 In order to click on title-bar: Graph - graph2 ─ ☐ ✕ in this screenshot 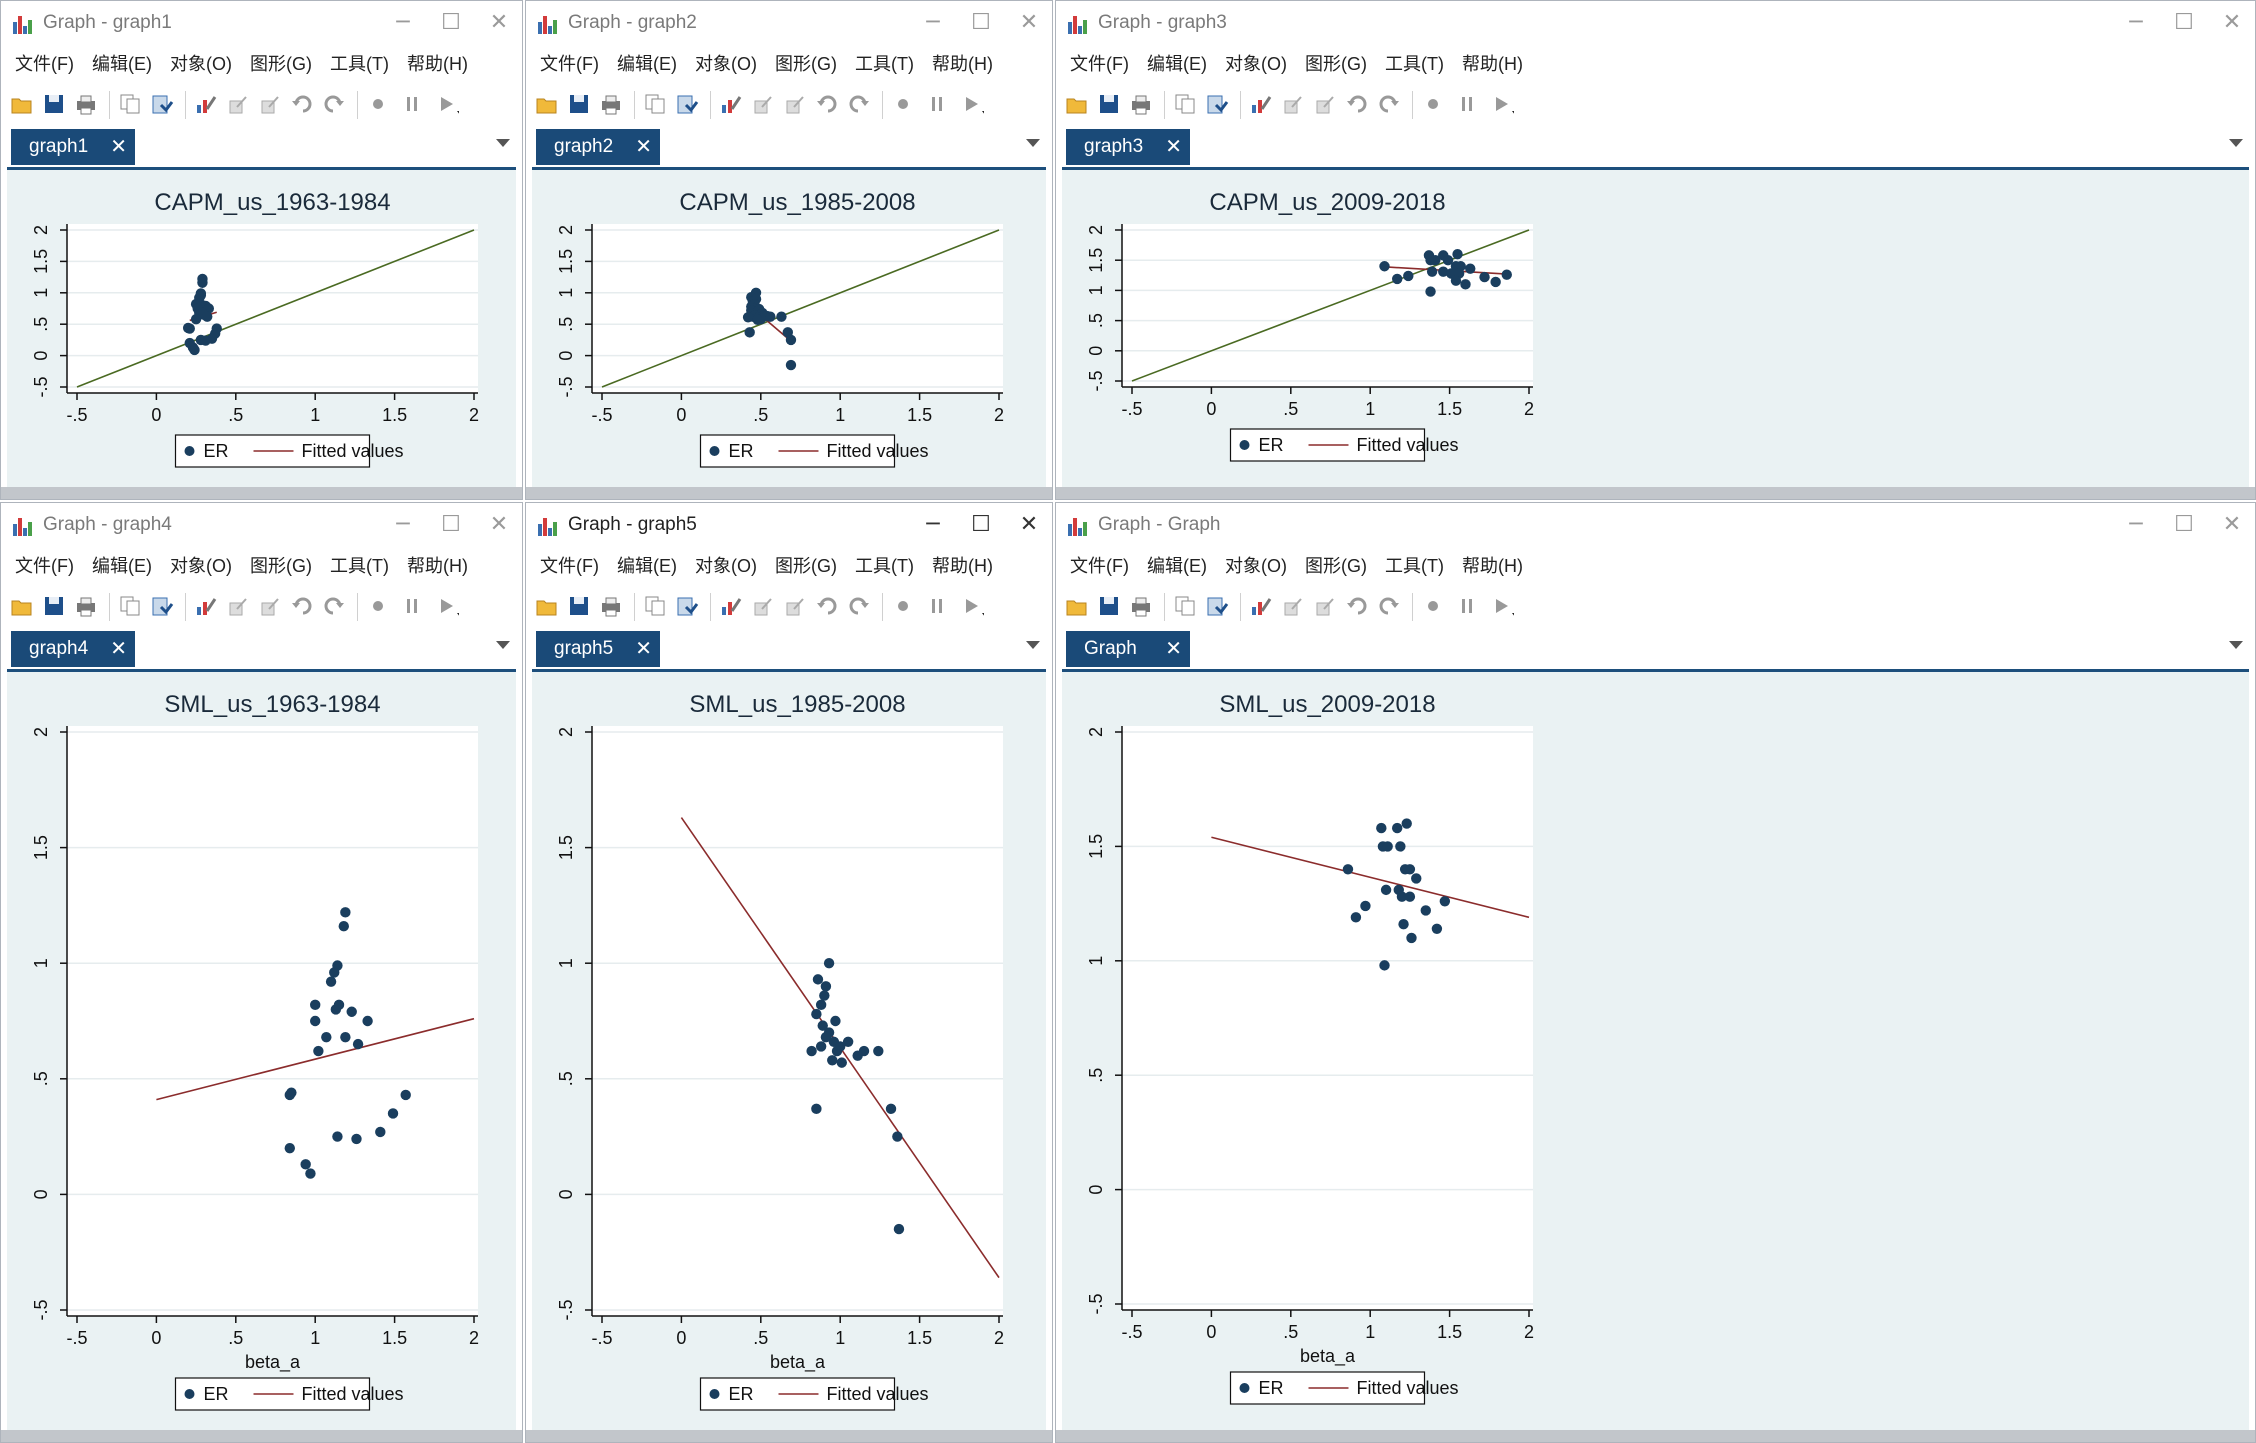, I will do `click(789, 23)`.